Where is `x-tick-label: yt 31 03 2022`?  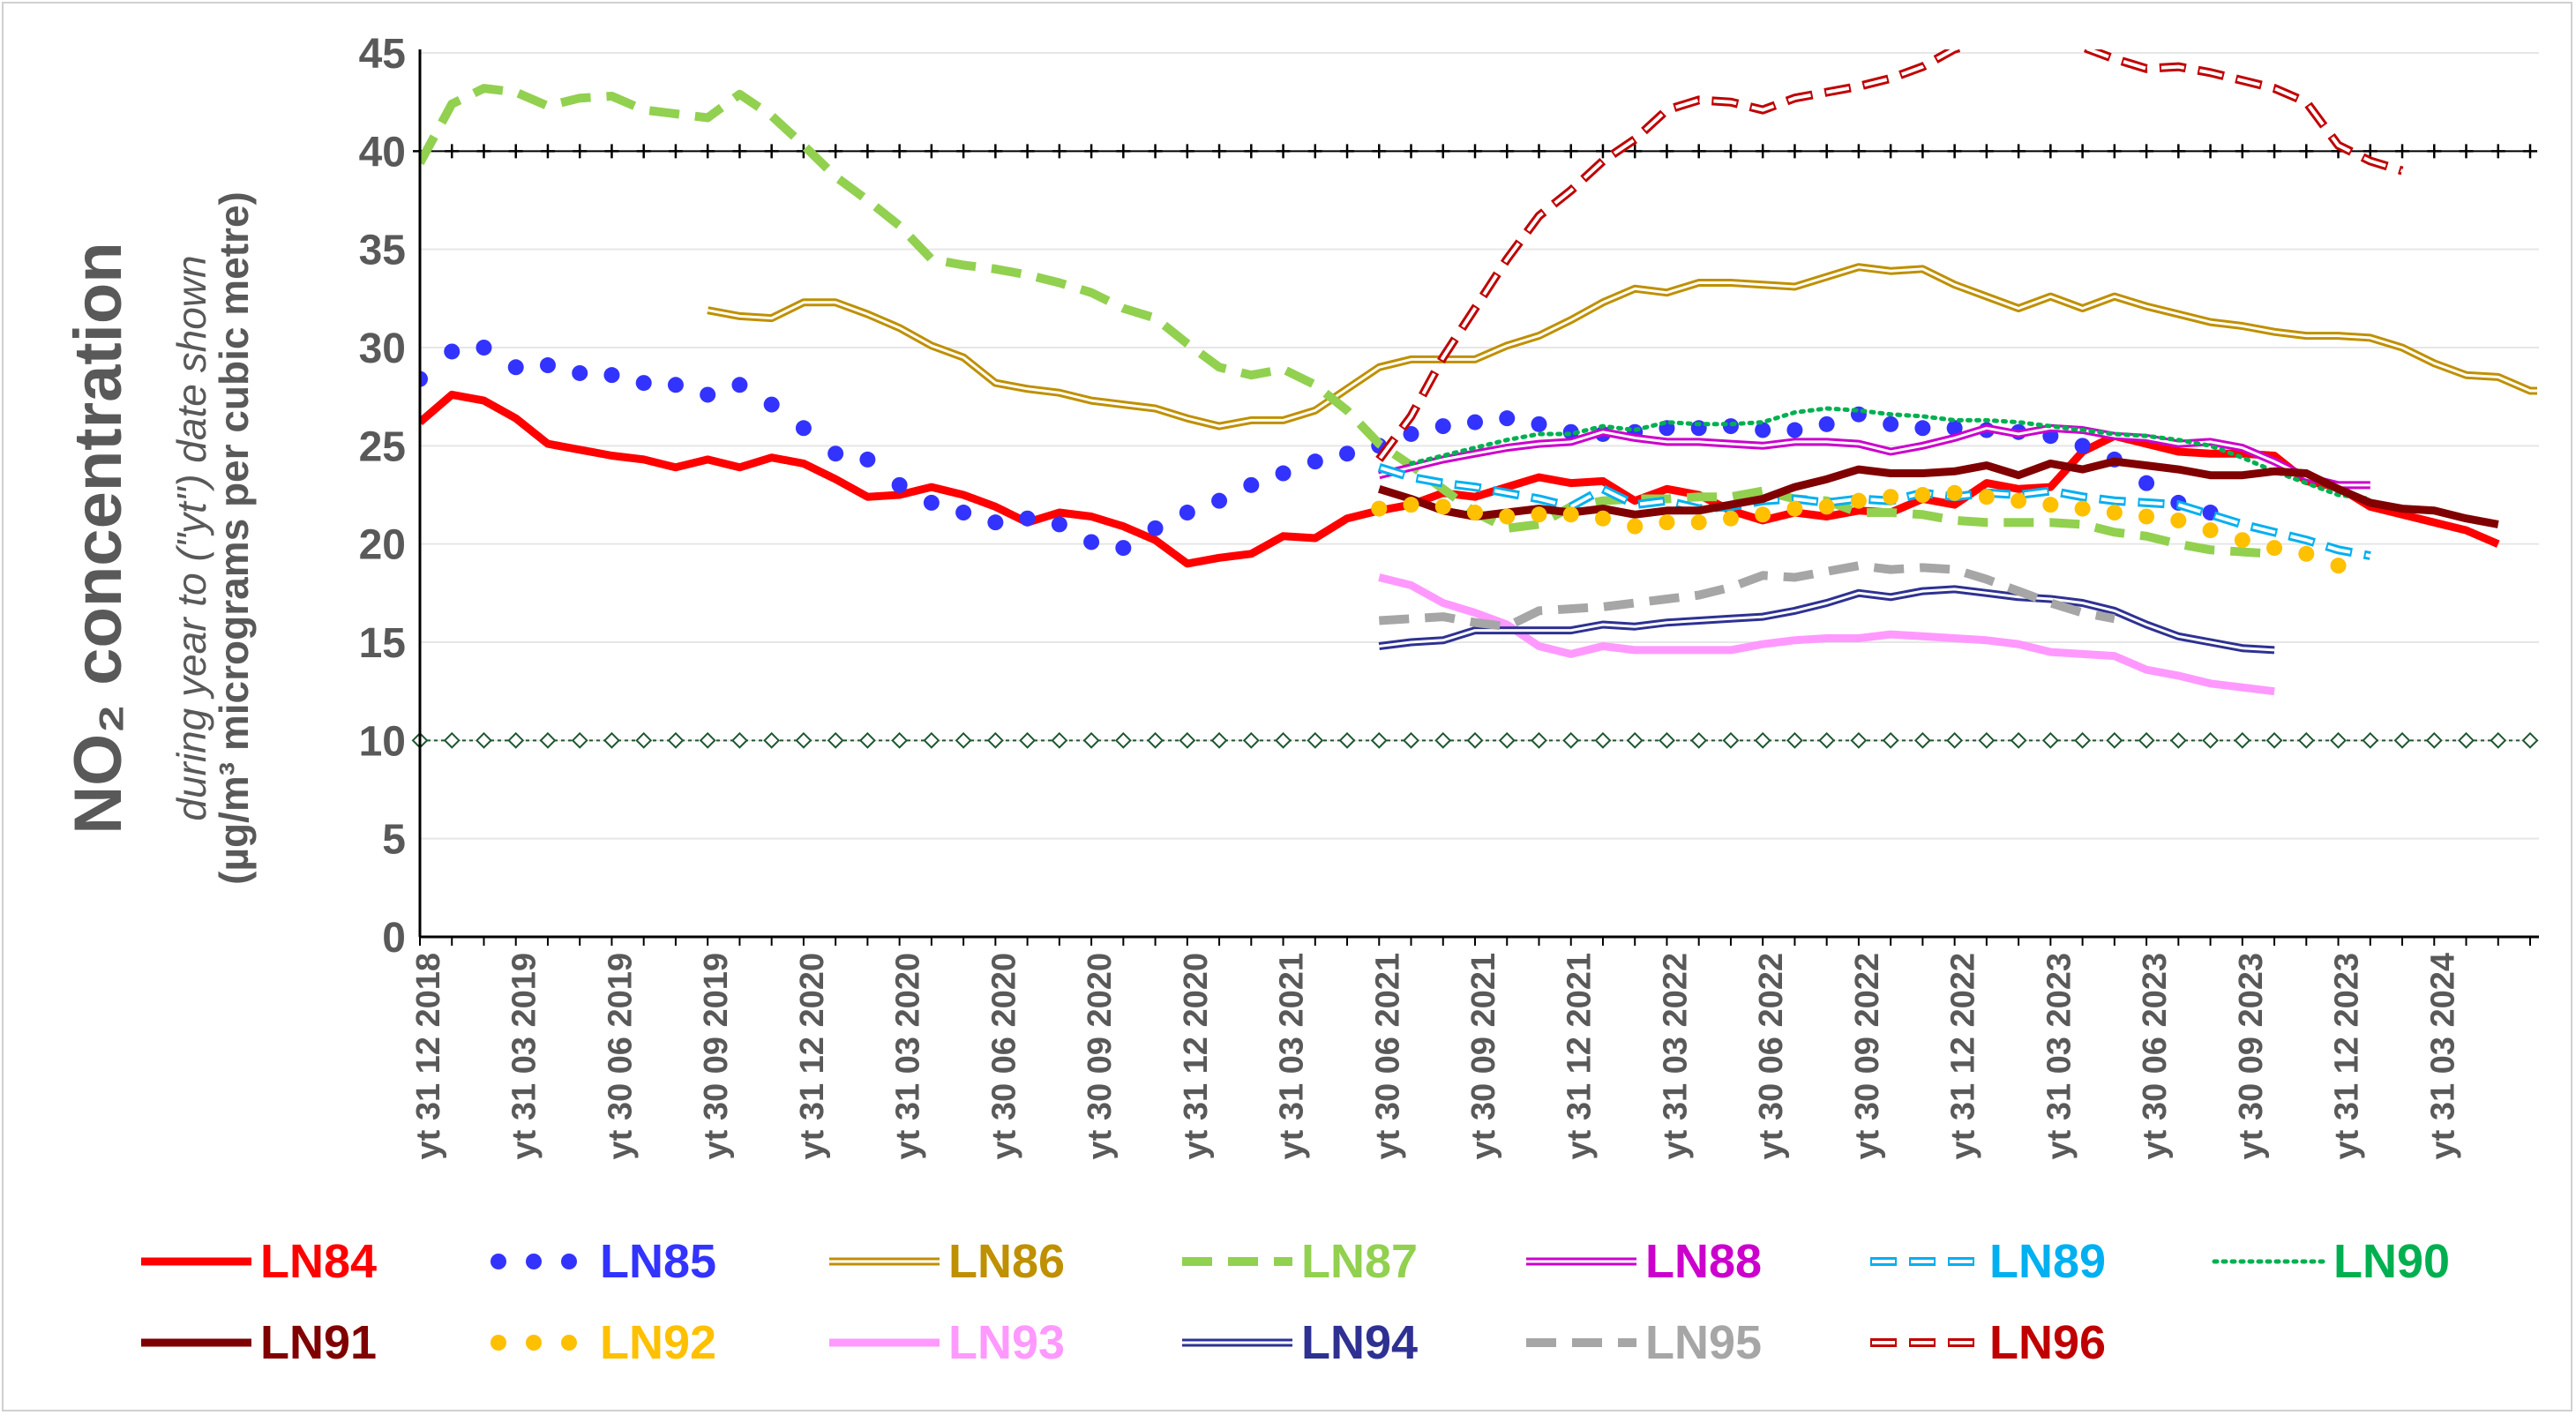
x-tick-label: yt 31 03 2022 is located at coordinates (1676, 1056).